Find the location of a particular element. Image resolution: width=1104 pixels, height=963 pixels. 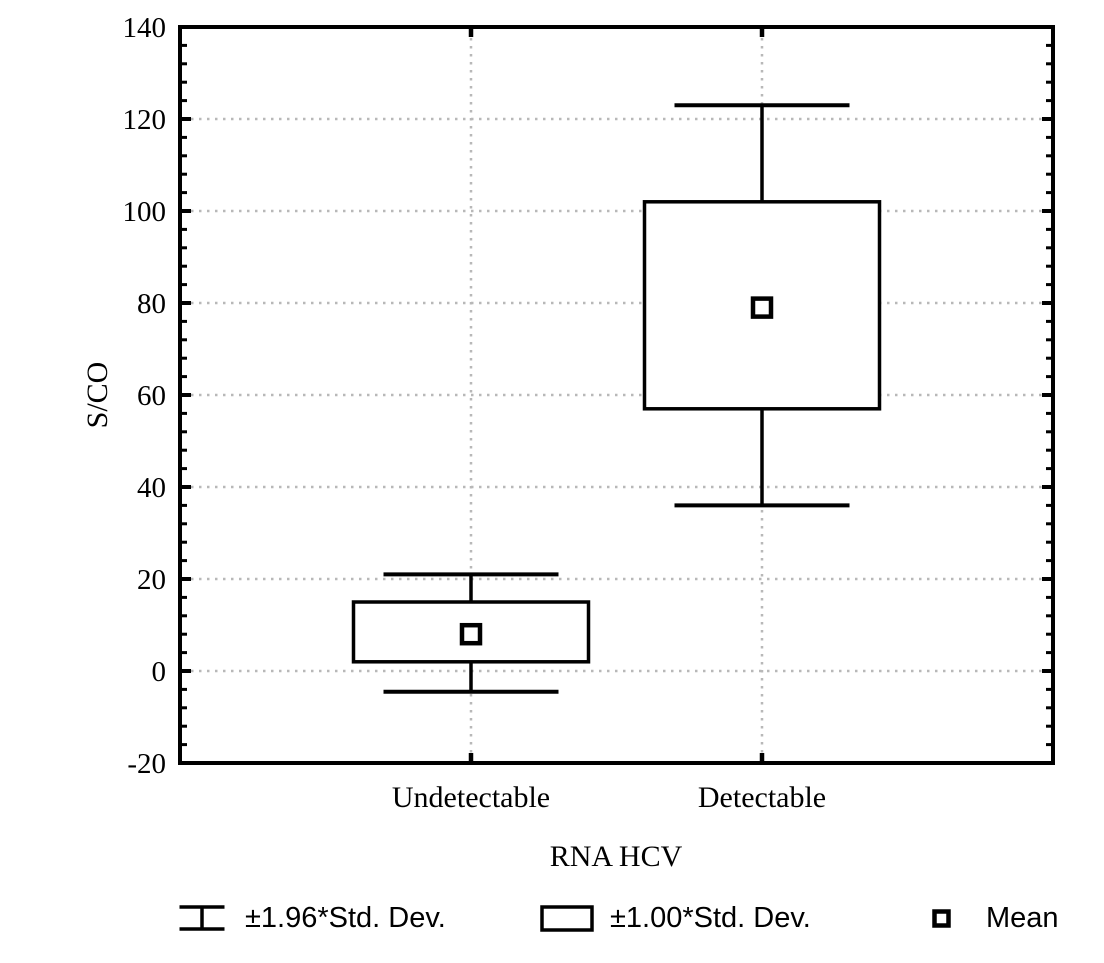

legend-item-box: ±1.00*Std. Dev. is located at coordinates (675, 918).